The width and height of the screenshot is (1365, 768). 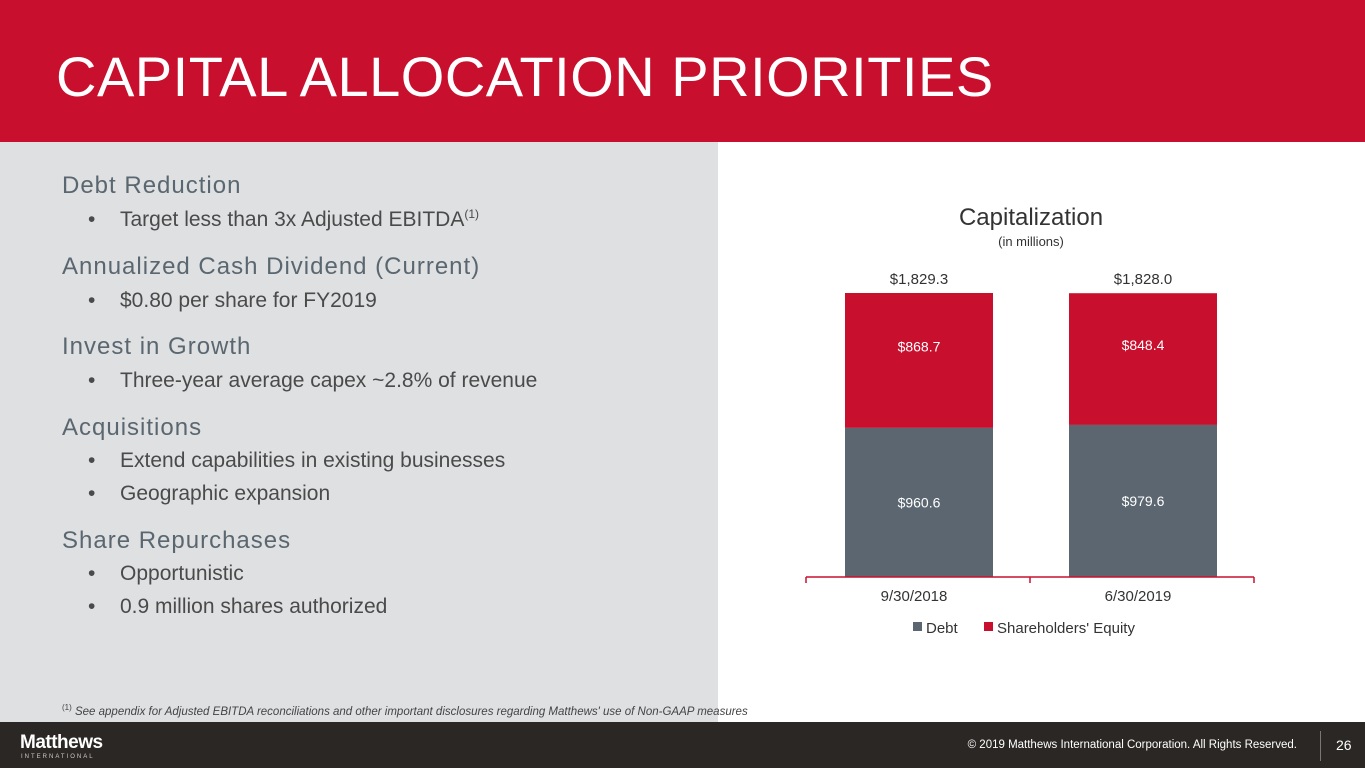 What do you see at coordinates (919, 346) in the screenshot?
I see `data-label: $868.7` at bounding box center [919, 346].